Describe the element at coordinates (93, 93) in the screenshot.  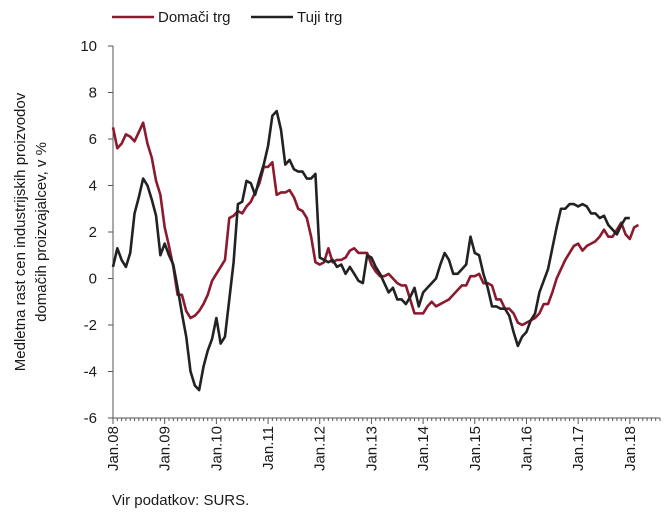
I see `y-tick-label: 8` at that location.